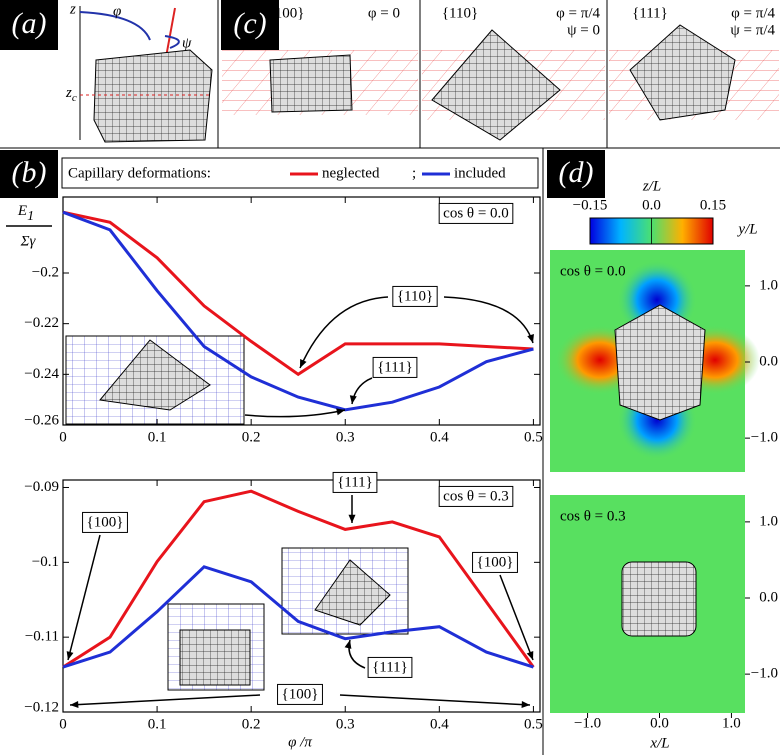 This screenshot has height=755, width=780. What do you see at coordinates (22, 211) in the screenshot?
I see `y-label-num: E` at bounding box center [22, 211].